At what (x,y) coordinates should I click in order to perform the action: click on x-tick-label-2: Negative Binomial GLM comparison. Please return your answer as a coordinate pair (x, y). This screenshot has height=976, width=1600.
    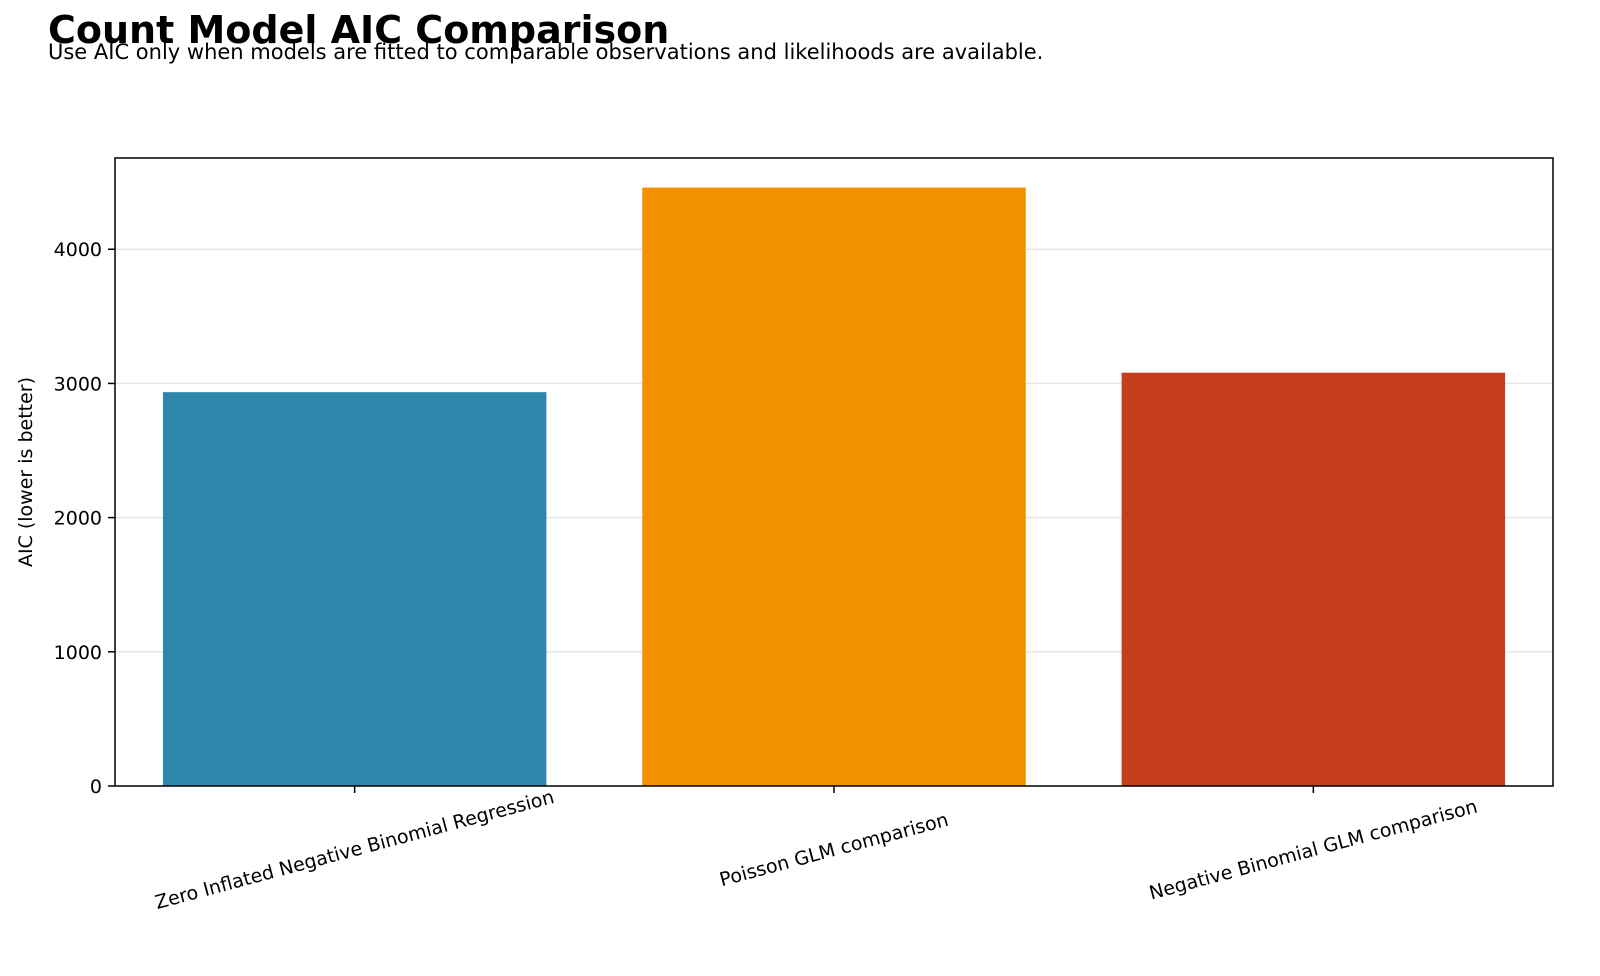
    Looking at the image, I should click on (1313, 850).